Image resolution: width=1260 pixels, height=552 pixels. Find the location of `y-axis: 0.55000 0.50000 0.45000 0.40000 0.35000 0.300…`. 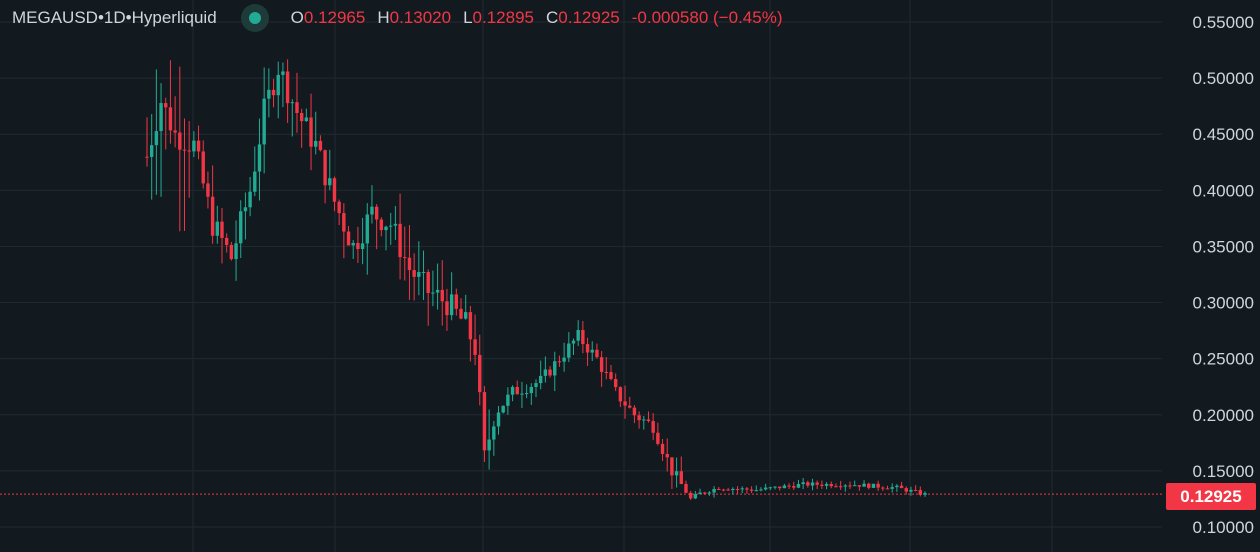

y-axis: 0.55000 0.50000 0.45000 0.40000 0.35000 0.300… is located at coordinates (1223, 275).